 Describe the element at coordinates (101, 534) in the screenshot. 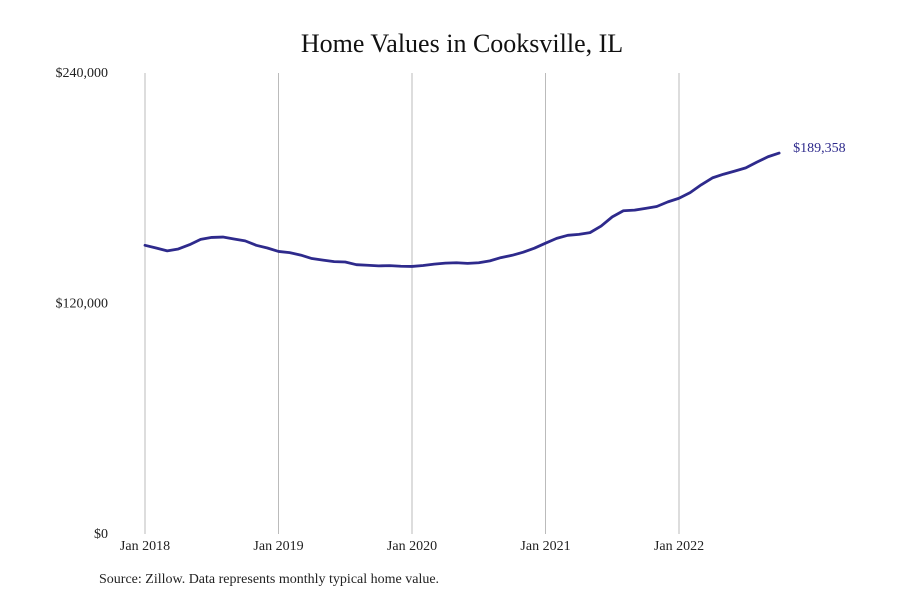

I see `y-tick-label: $0` at that location.